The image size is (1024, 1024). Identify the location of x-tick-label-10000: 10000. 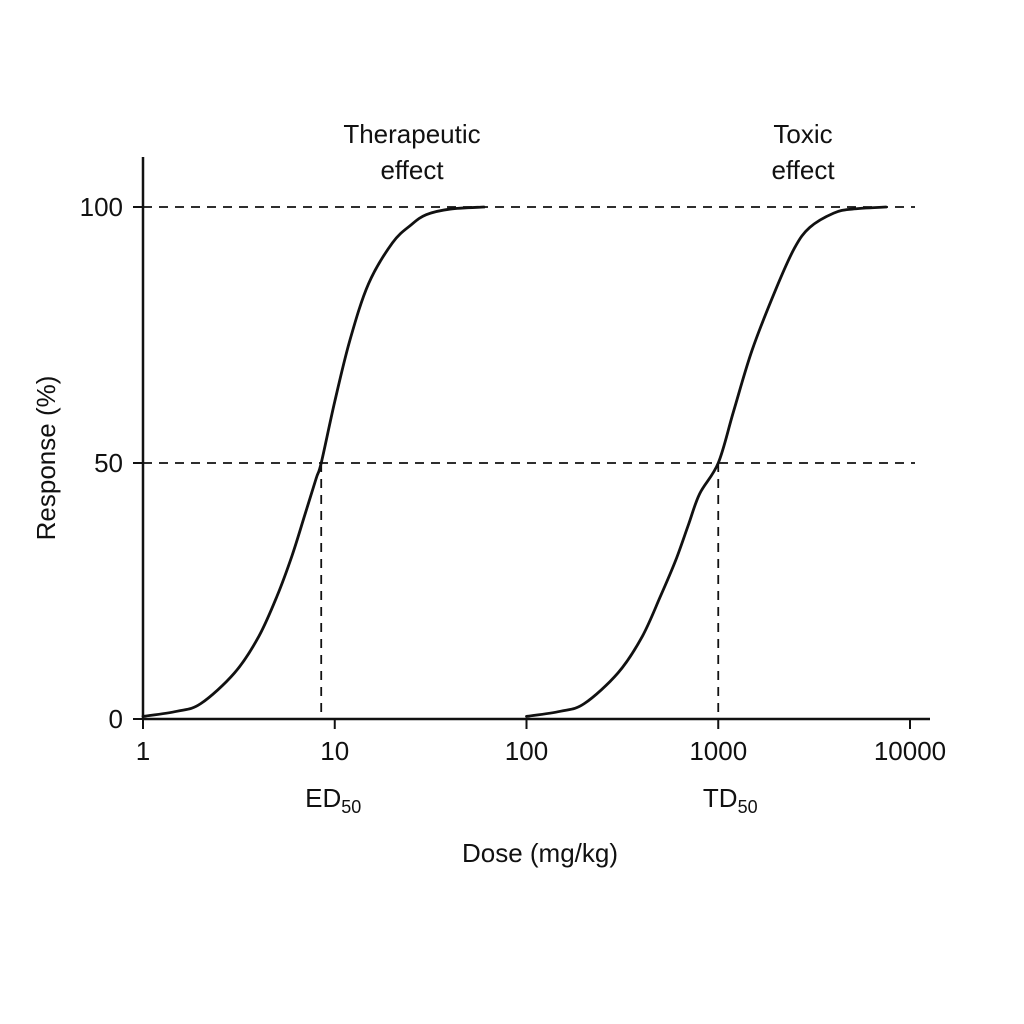
(910, 751).